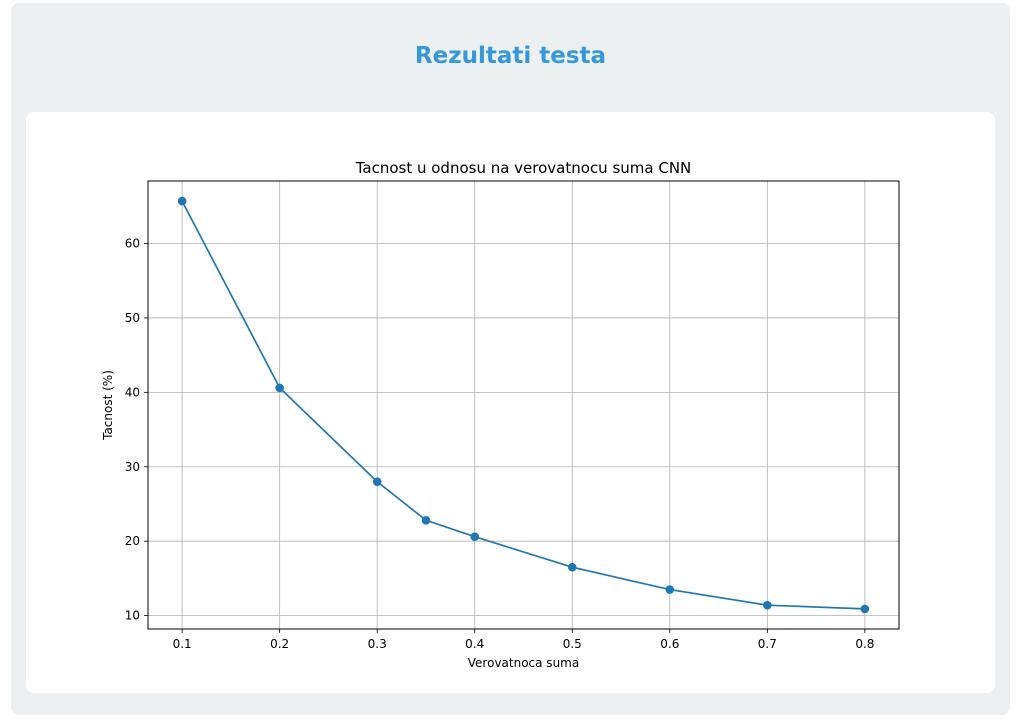  I want to click on x-tick-label: 0.7, so click(767, 644).